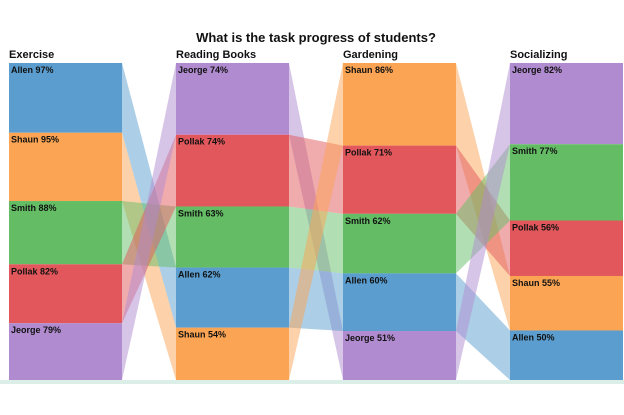  Describe the element at coordinates (369, 70) in the screenshot. I see `data-label-gardening-shaun: Shaun 86%` at that location.